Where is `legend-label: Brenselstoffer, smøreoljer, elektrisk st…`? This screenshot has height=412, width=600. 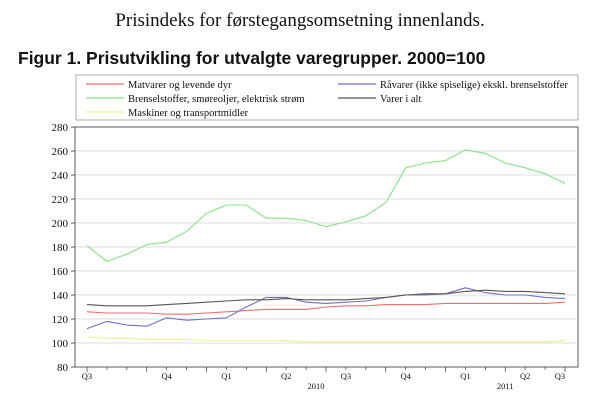
legend-label: Brenselstoffer, smøreoljer, elektrisk st… is located at coordinates (216, 99).